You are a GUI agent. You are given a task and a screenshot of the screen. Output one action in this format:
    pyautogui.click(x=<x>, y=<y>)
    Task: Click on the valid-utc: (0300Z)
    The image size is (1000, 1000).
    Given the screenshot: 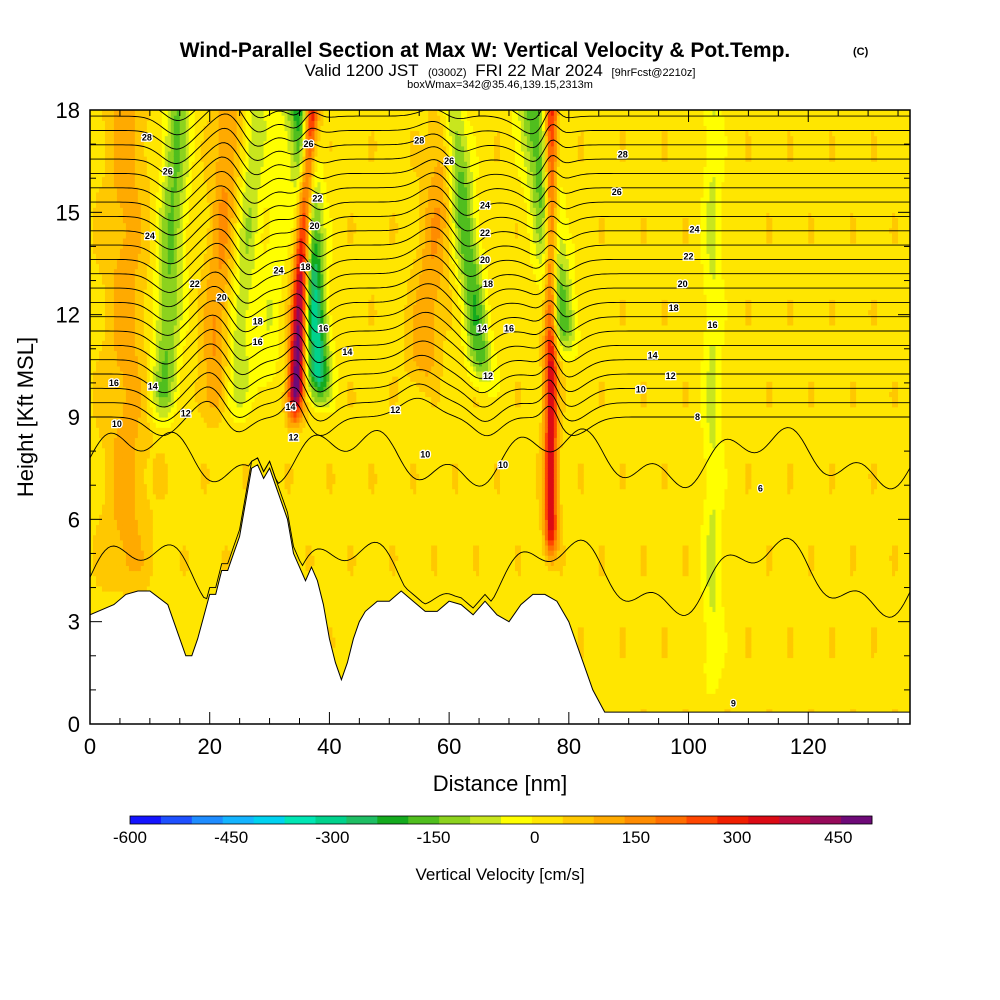 What is the action you would take?
    pyautogui.click(x=447, y=73)
    